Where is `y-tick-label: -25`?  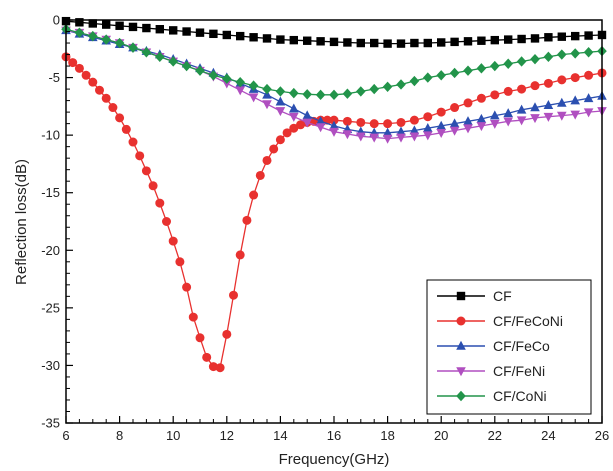 y-tick-label: -25 is located at coordinates (50, 307).